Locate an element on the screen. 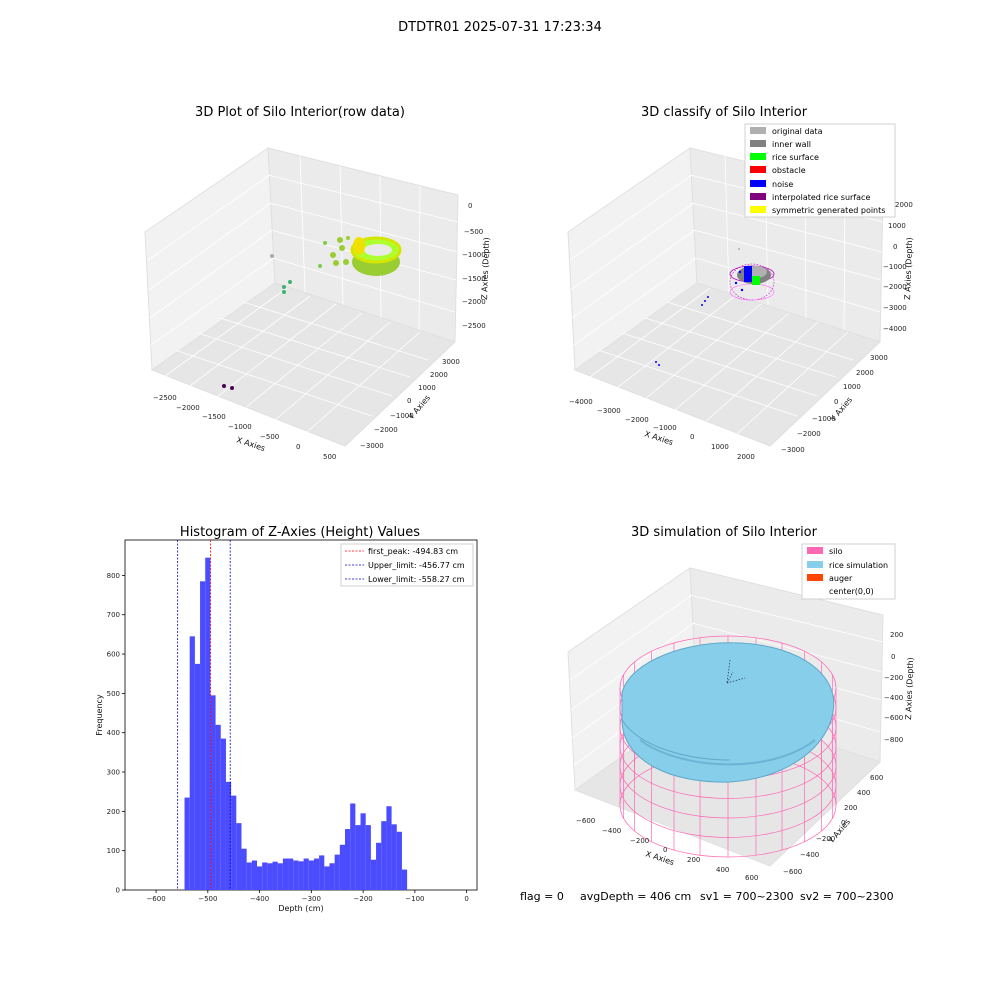 The image size is (1000, 1000). hist-y-ticks: 0 100 200 300 400 500 600 700 800 is located at coordinates (116, 733).